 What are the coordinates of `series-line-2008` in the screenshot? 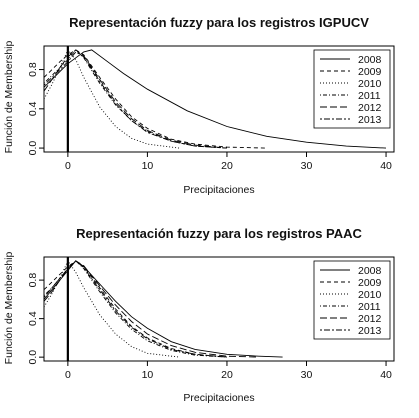 It's located at (163, 309).